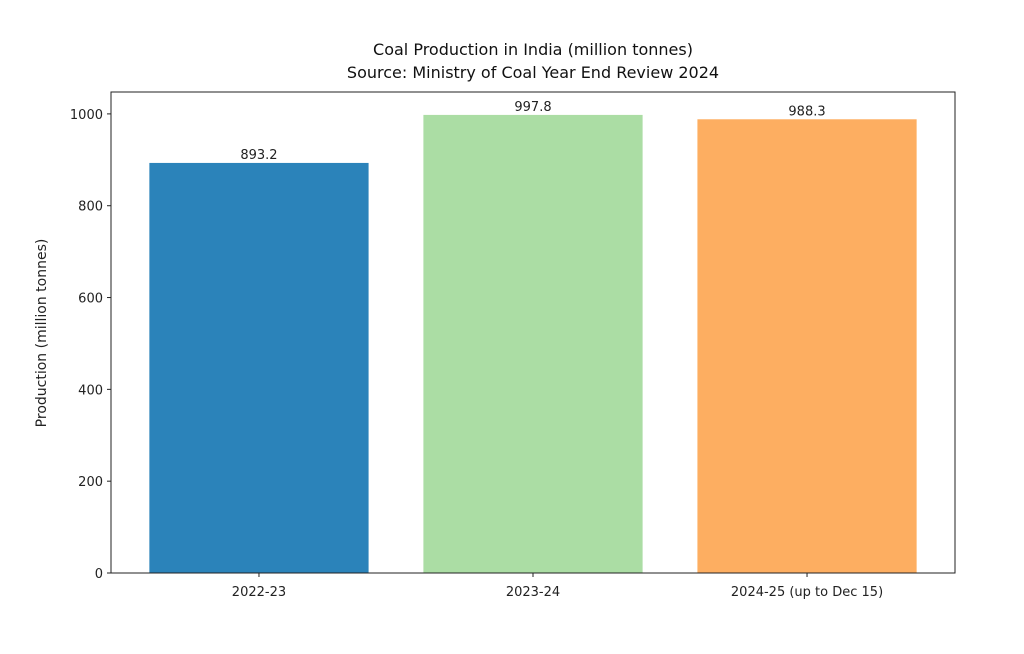 This screenshot has height=654, width=1024. Describe the element at coordinates (42, 333) in the screenshot. I see `y-axis-label: Production (million tonnes)` at that location.